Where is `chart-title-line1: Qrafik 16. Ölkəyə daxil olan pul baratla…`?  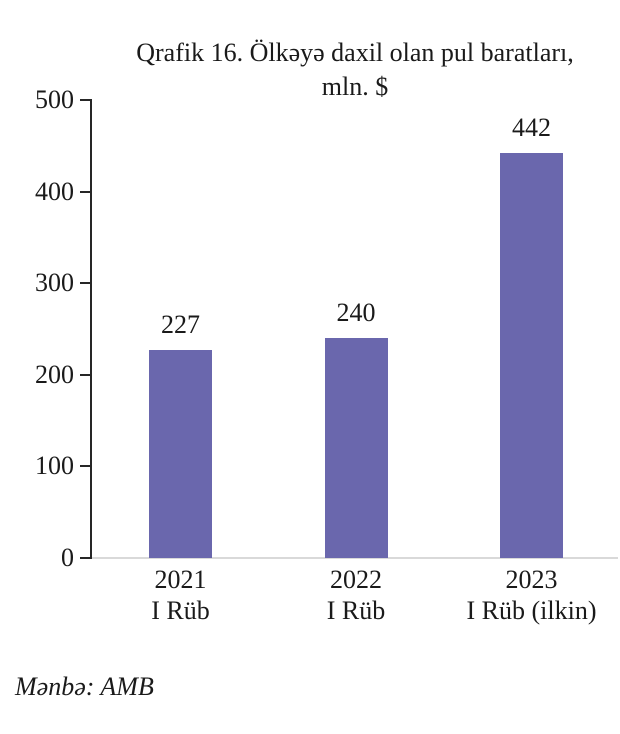 chart-title-line1: Qrafik 16. Ölkəyə daxil olan pul baratla… is located at coordinates (355, 52).